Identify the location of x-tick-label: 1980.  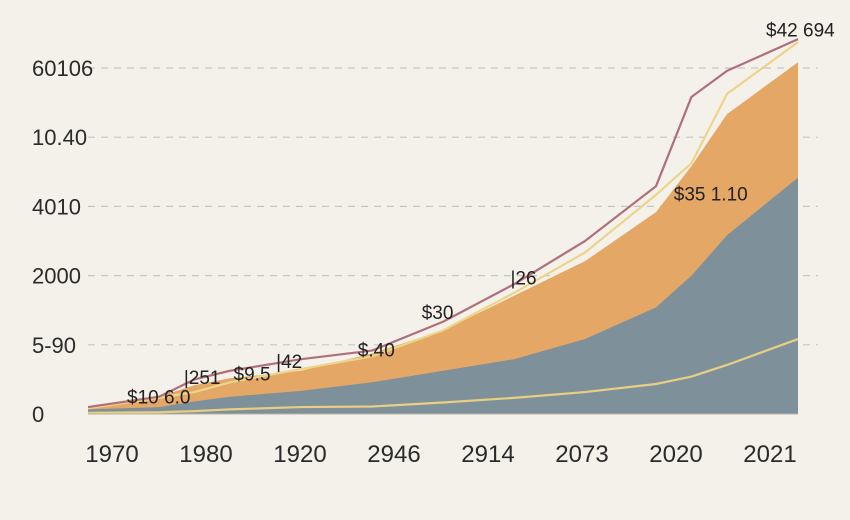
(205, 454).